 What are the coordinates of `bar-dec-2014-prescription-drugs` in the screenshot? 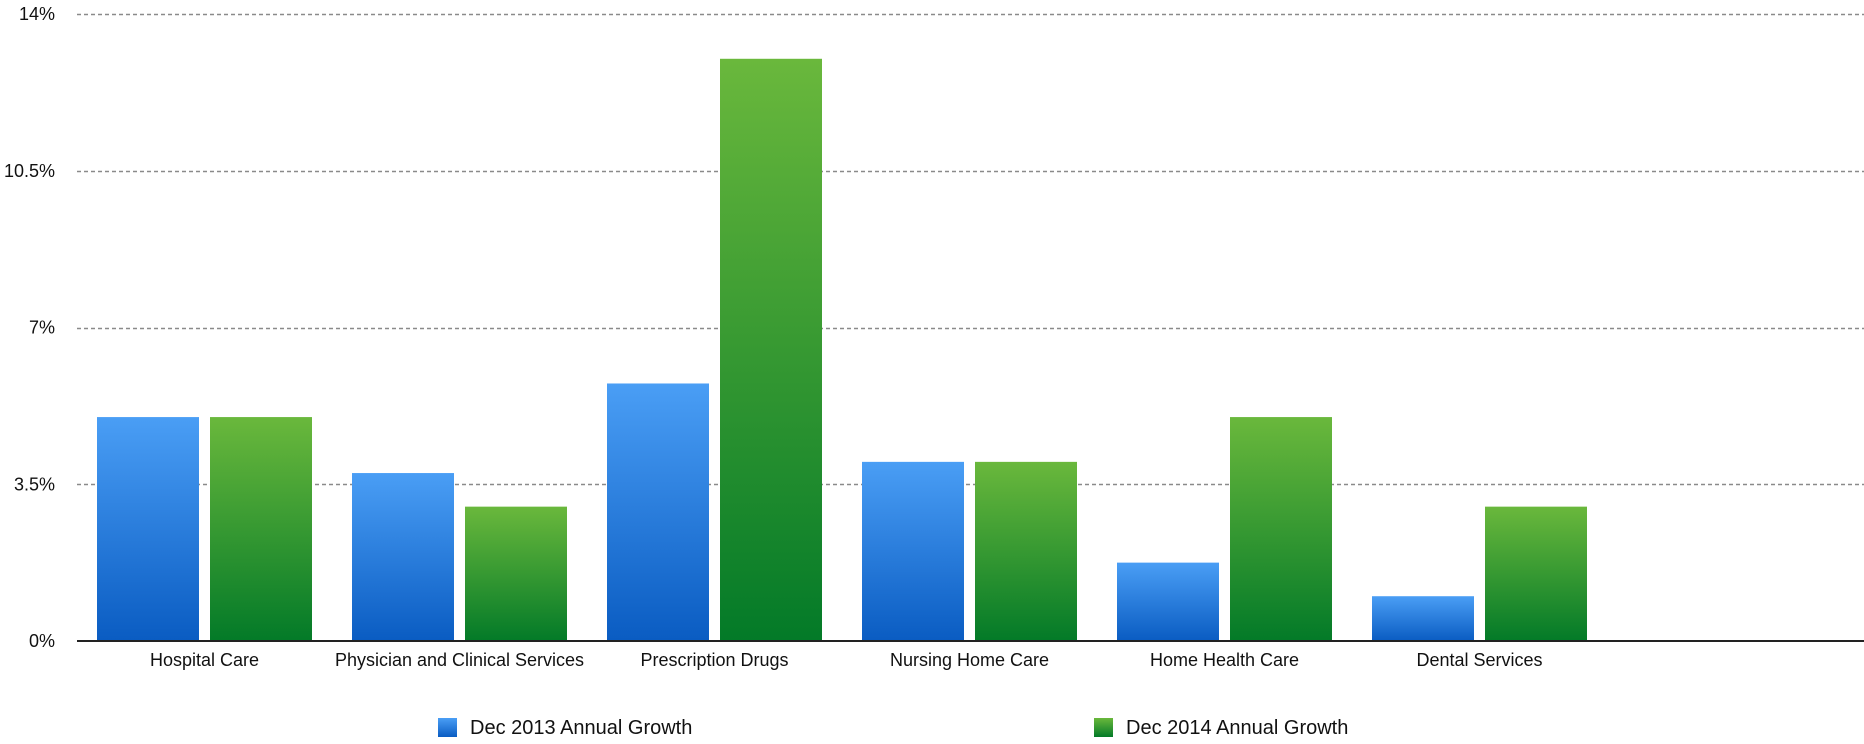 It's located at (771, 350).